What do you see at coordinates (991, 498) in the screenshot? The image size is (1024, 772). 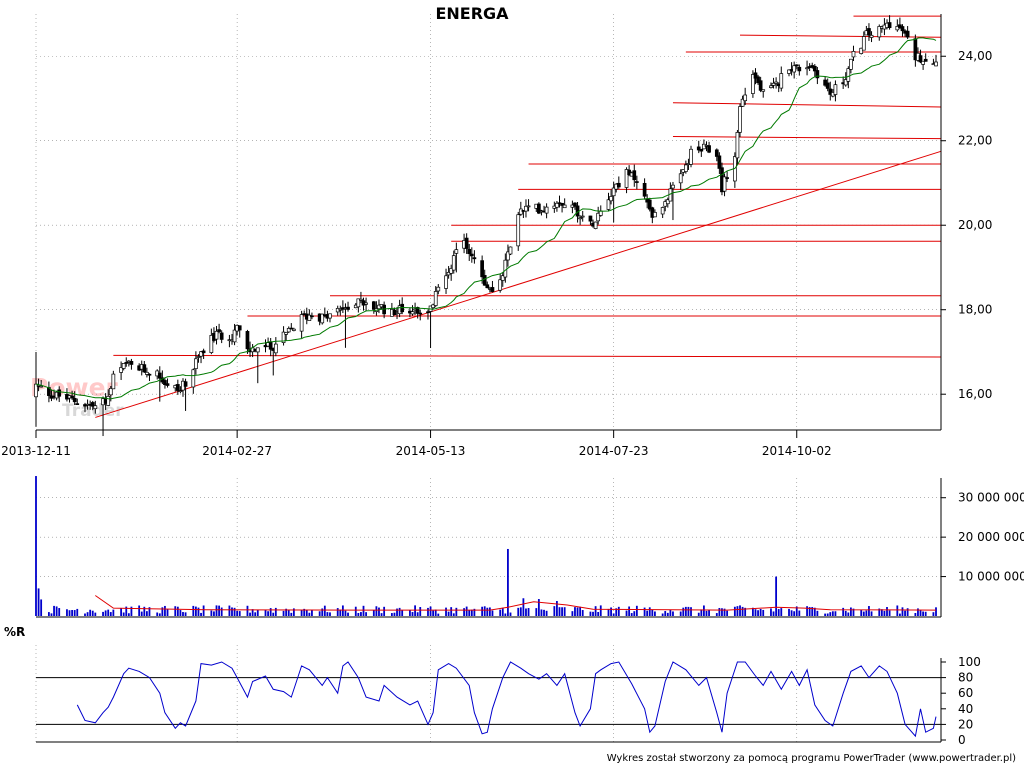 I see `volume-y-tick-label: 30 000 000` at bounding box center [991, 498].